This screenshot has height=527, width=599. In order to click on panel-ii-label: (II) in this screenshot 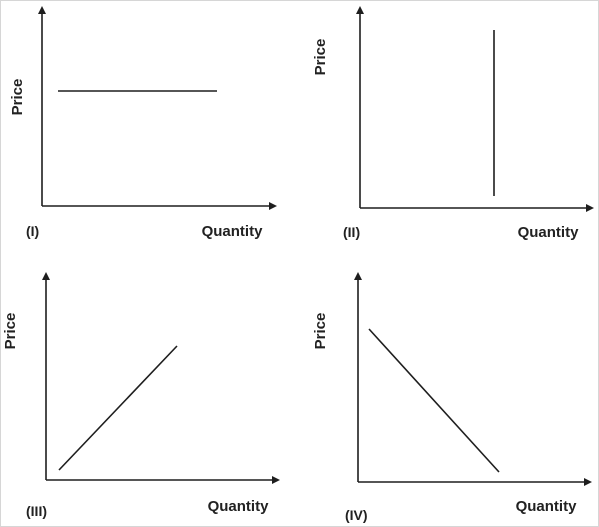, I will do `click(351, 232)`.